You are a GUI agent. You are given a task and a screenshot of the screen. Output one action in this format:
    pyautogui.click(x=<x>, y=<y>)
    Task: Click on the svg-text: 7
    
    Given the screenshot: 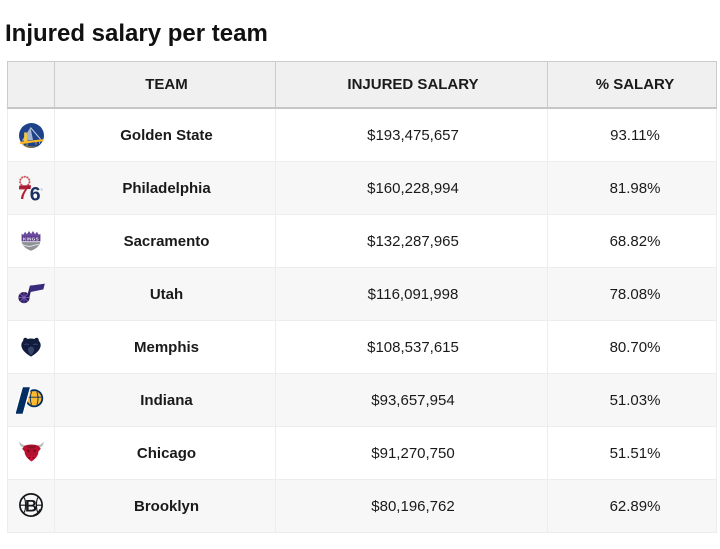 What is the action you would take?
    pyautogui.click(x=23, y=193)
    